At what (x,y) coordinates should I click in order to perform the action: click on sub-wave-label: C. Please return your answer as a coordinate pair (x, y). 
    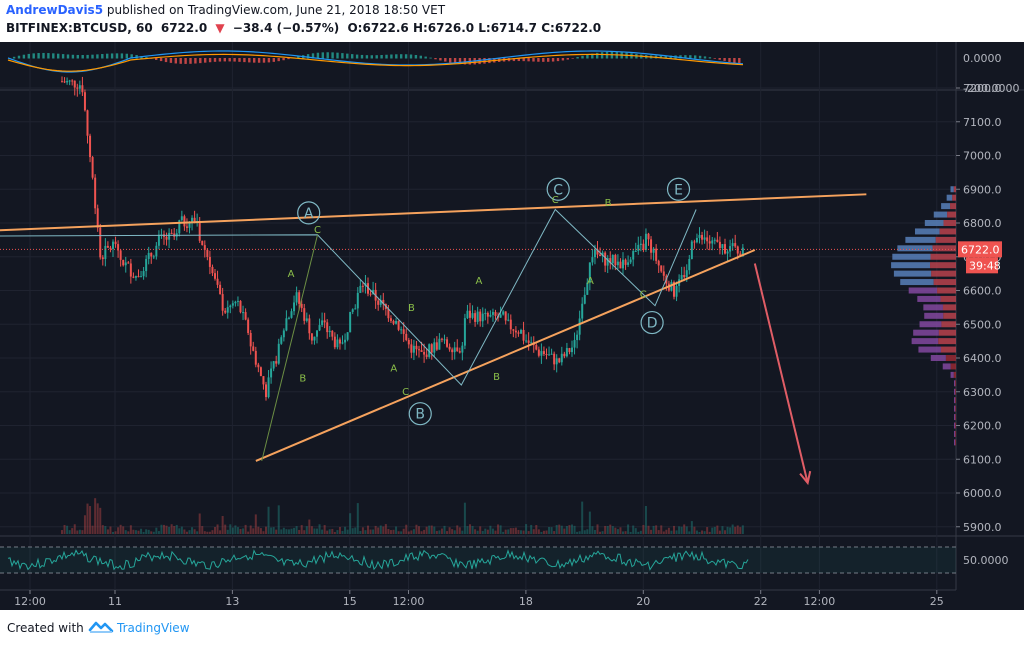
    Looking at the image, I should click on (405, 392).